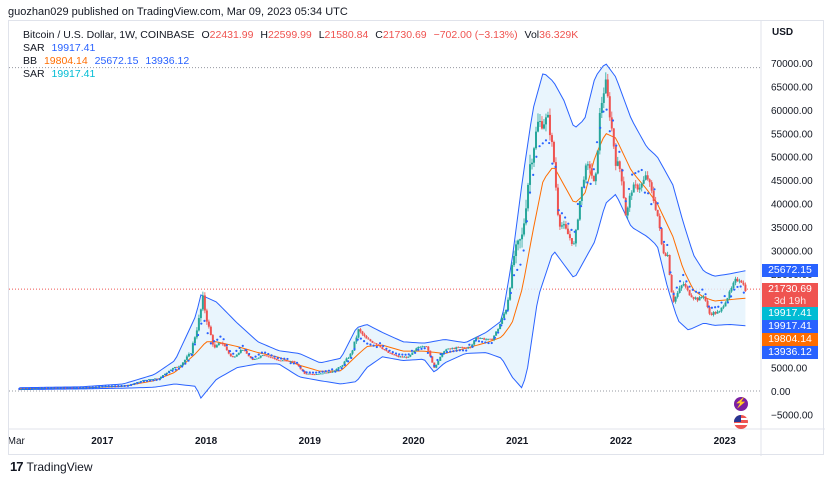 This screenshot has width=832, height=482. Describe the element at coordinates (741, 404) in the screenshot. I see `lightning-icon: ⚡` at that location.